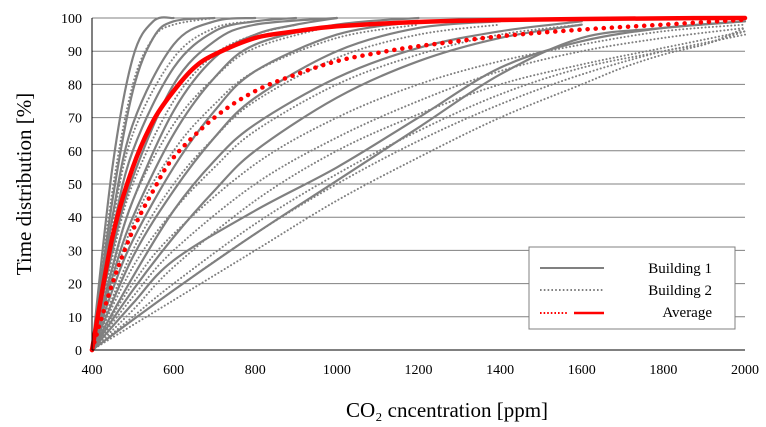  Describe the element at coordinates (745, 370) in the screenshot. I see `x-tick-label: 2000` at that location.